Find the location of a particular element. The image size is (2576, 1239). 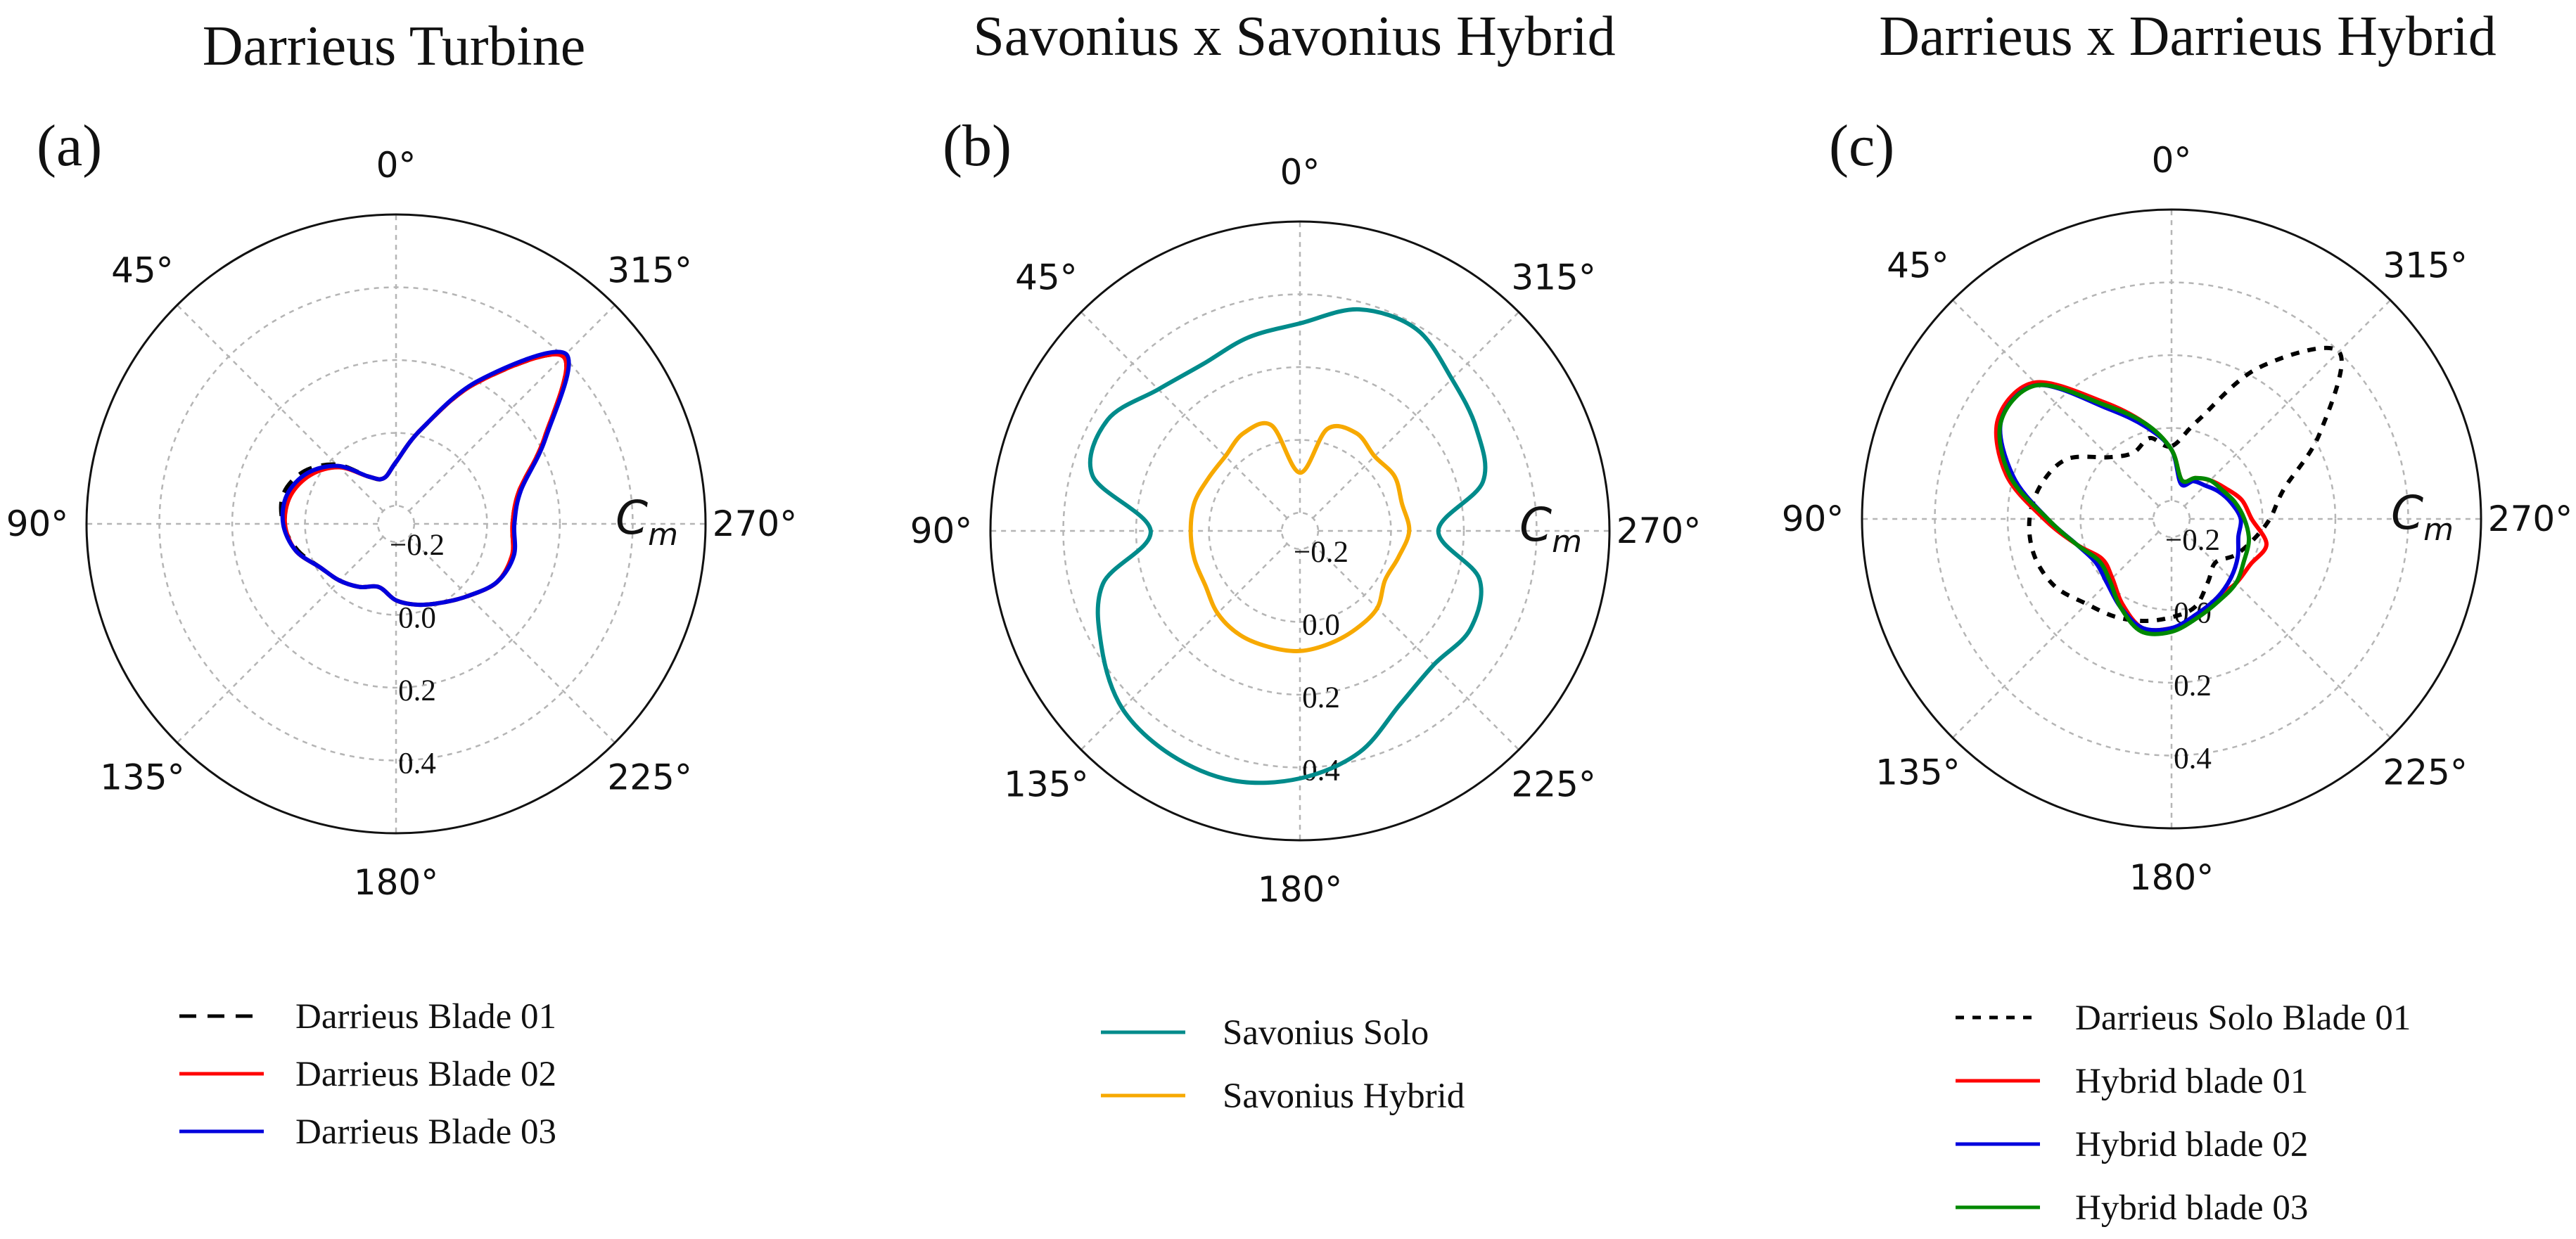

panel-label: (b) is located at coordinates (977, 146).